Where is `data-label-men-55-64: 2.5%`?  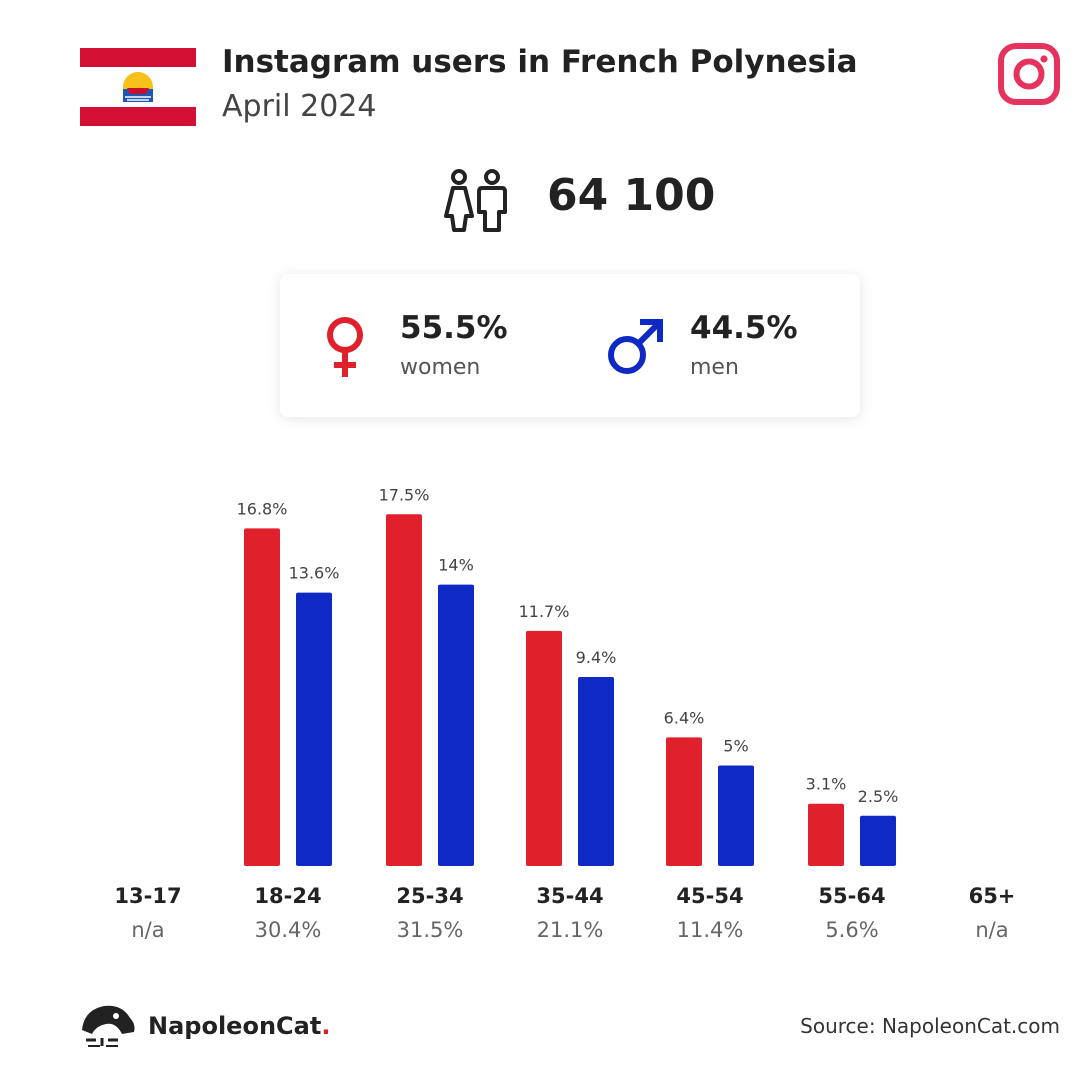
data-label-men-55-64: 2.5% is located at coordinates (878, 796).